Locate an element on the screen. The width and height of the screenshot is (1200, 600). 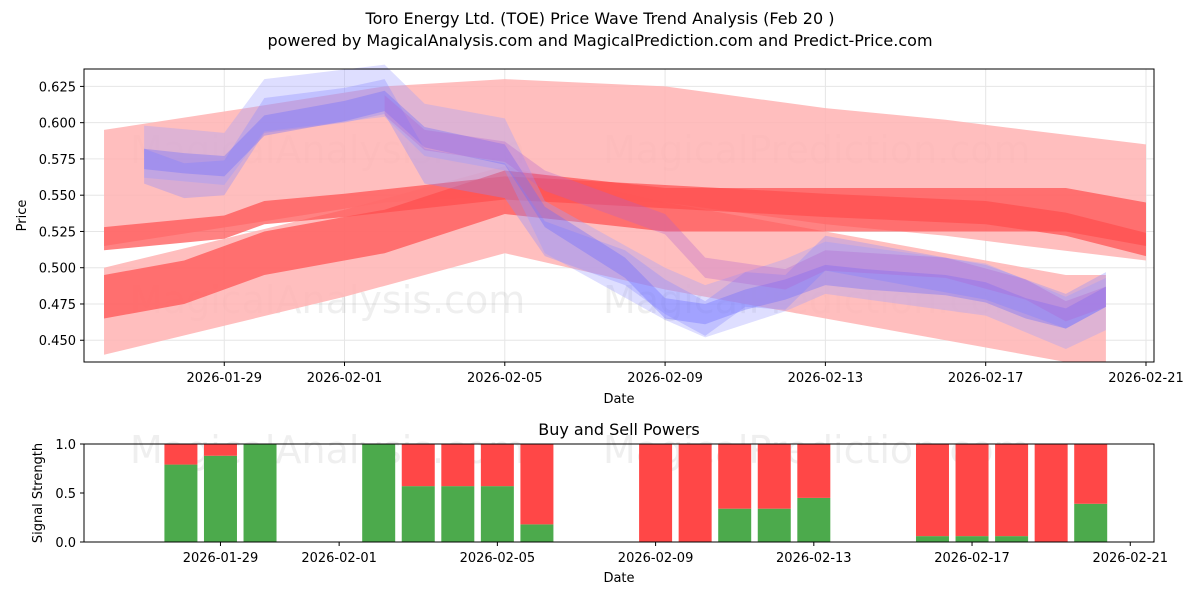
y-tick-label: 0.500 is located at coordinates (57, 269).